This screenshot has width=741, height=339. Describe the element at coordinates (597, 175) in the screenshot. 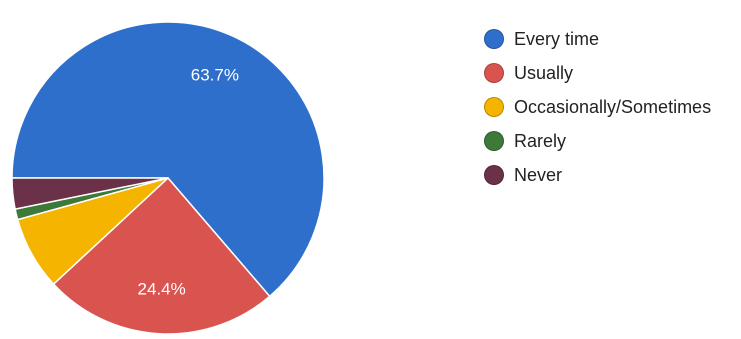

I see `legend-item-never: Never` at that location.